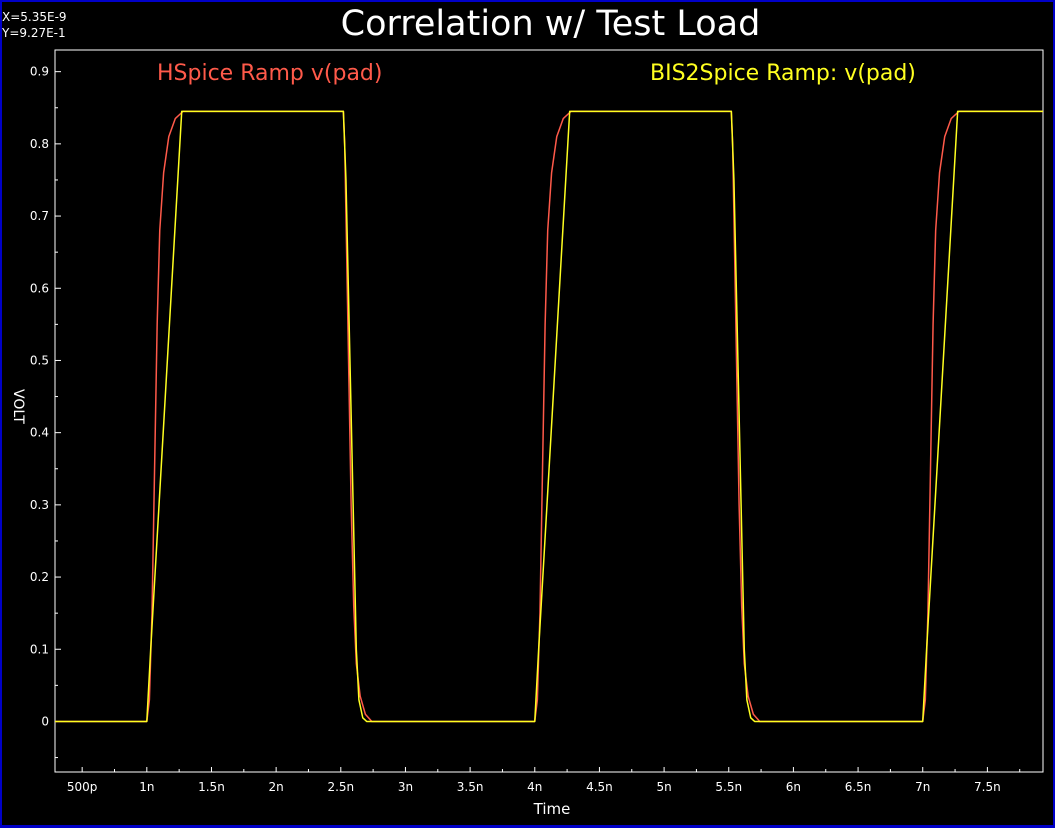 This screenshot has width=1055, height=828. I want to click on x-tick-label: 5.5n, so click(728, 787).